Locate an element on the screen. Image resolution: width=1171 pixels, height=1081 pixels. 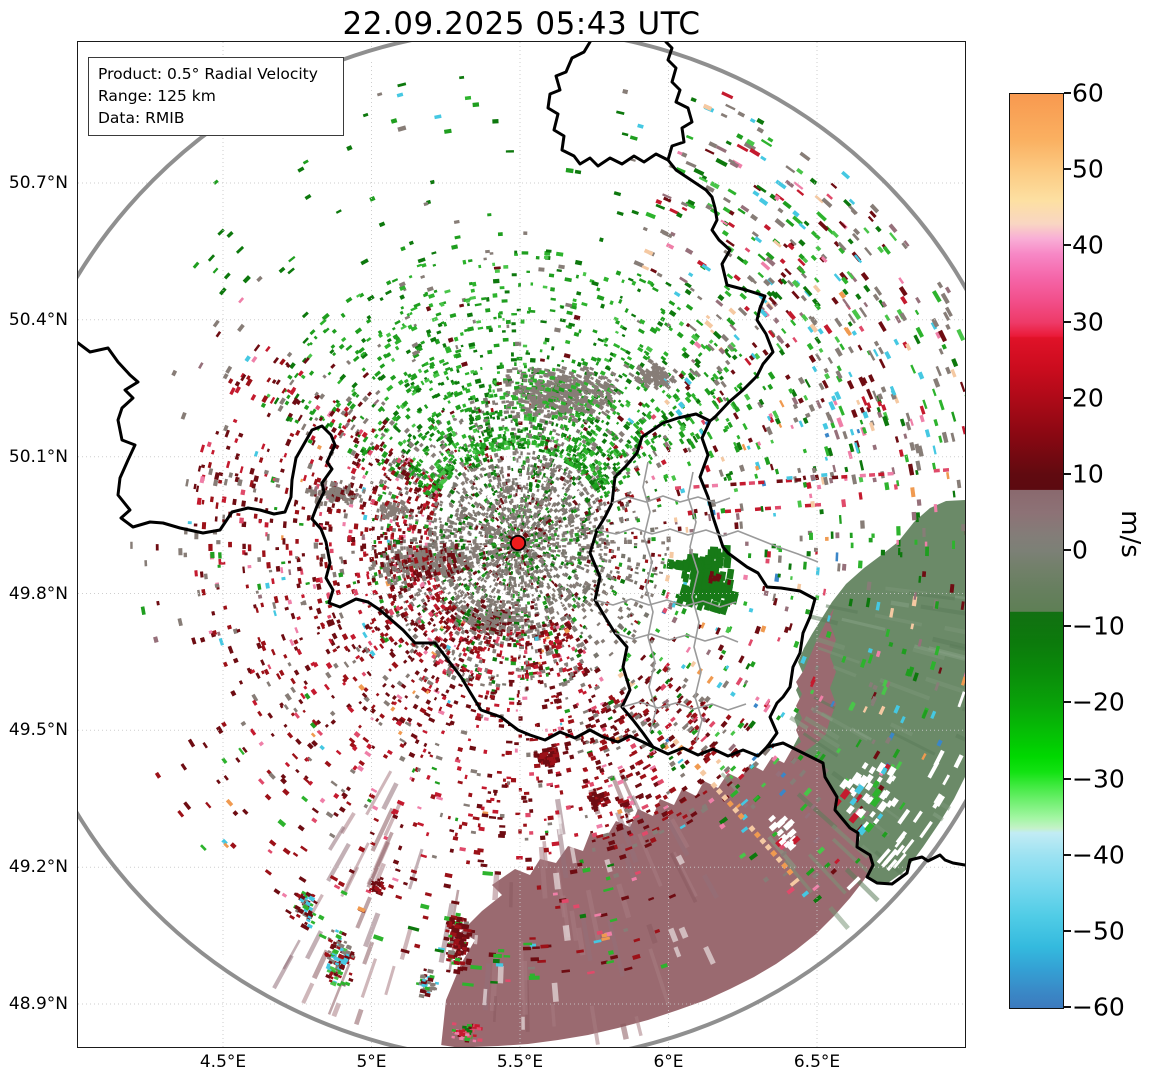
colorbar-unit-label: m/s is located at coordinates (1129, 534).